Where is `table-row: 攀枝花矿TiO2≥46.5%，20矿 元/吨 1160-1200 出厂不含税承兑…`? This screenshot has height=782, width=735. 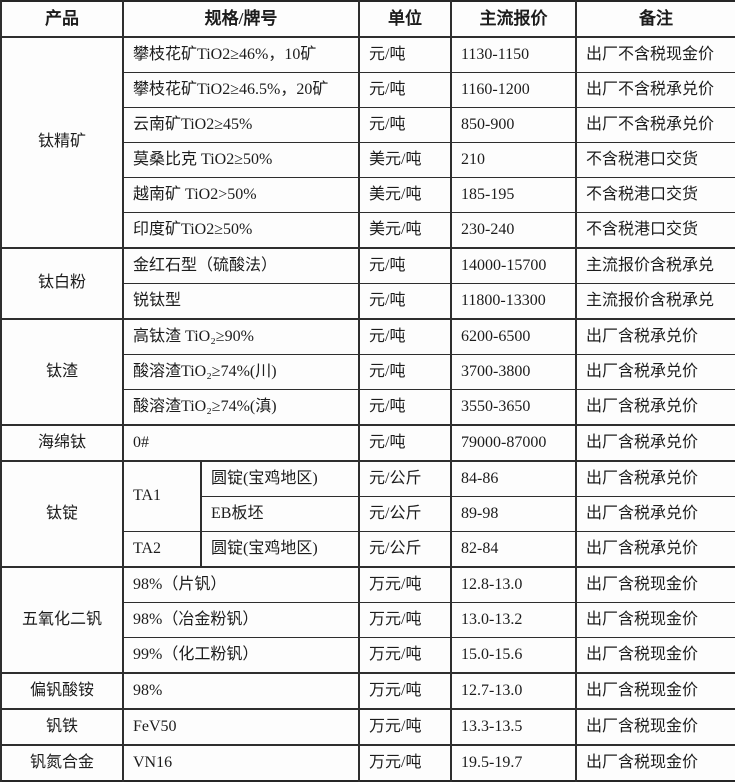
table-row: 攀枝花矿TiO2≥46.5%，20矿 元/吨 1160-1200 出厂不含税承兑… is located at coordinates (368, 90).